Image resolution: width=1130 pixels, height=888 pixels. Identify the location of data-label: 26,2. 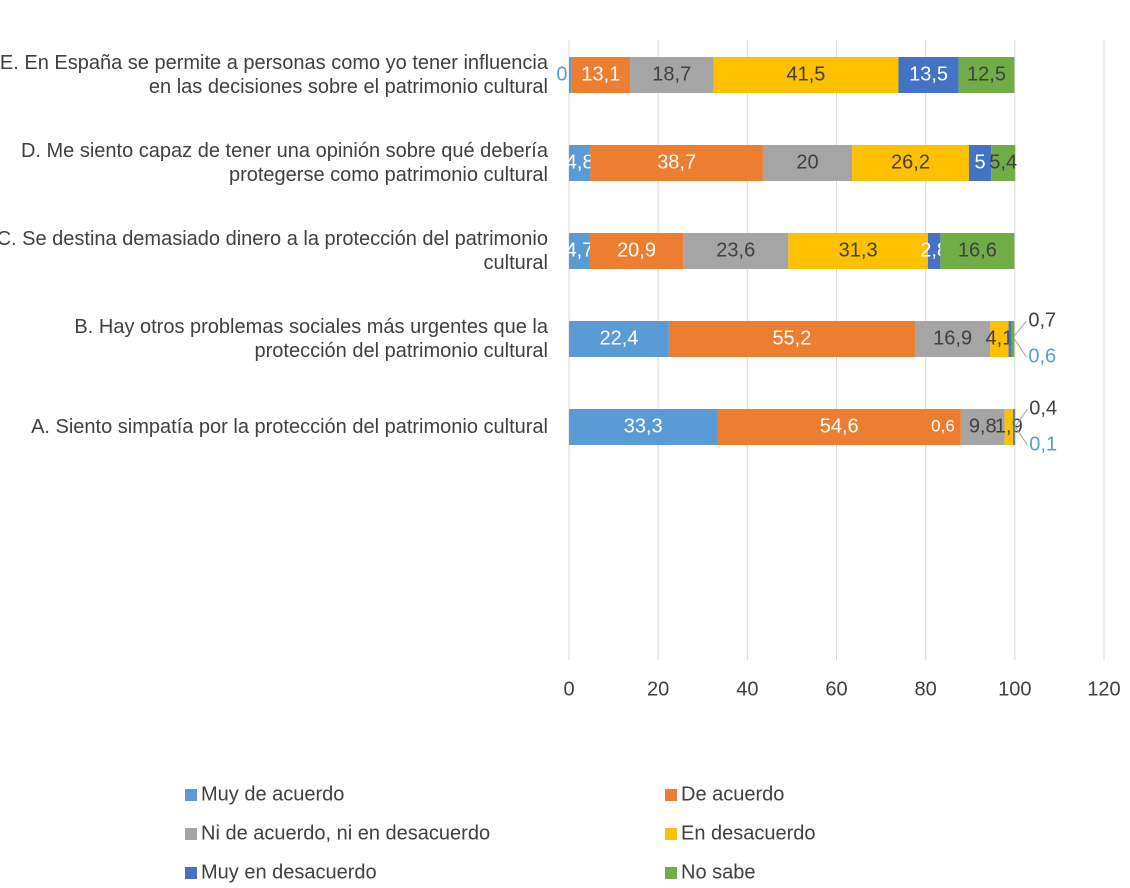
(910, 162).